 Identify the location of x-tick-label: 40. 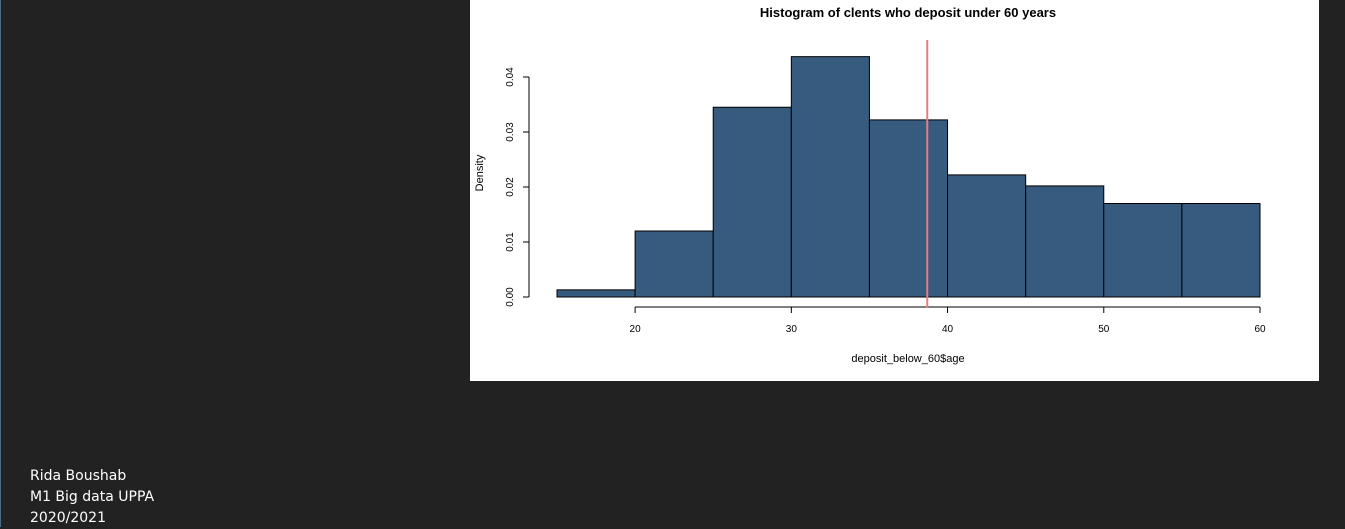
(948, 329).